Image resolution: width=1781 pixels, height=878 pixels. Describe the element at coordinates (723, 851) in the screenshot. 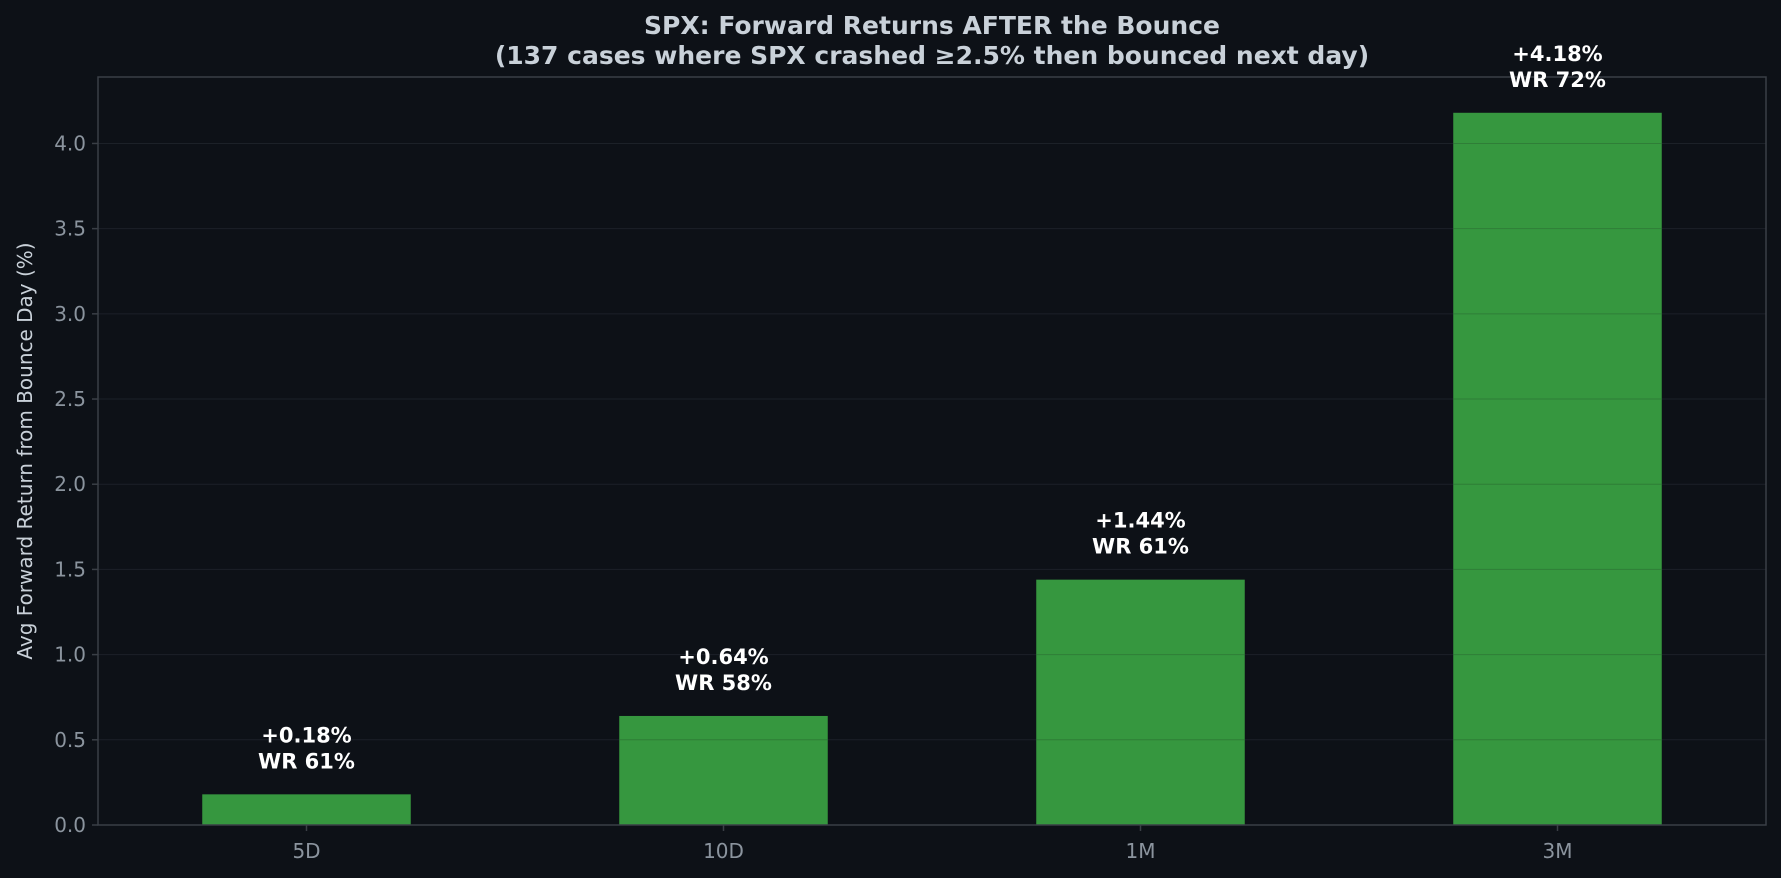

I see `x-tick-label: 10D` at that location.